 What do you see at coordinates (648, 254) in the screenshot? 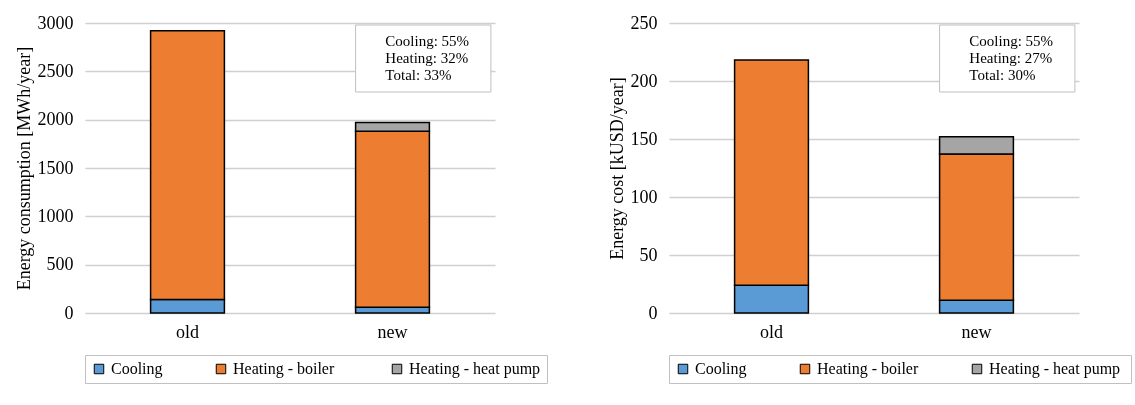
I see `y-tick-label: 50` at bounding box center [648, 254].